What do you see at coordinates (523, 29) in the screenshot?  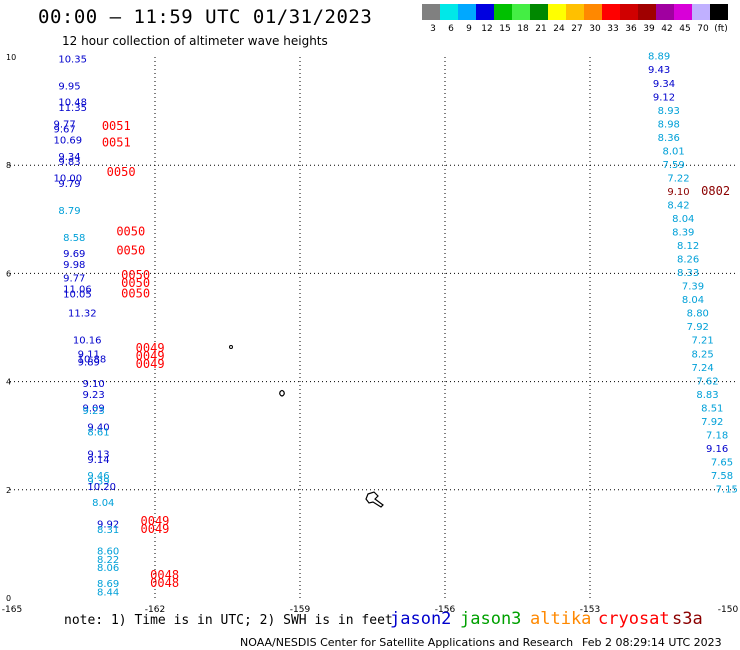 I see `legend-label: 18` at bounding box center [523, 29].